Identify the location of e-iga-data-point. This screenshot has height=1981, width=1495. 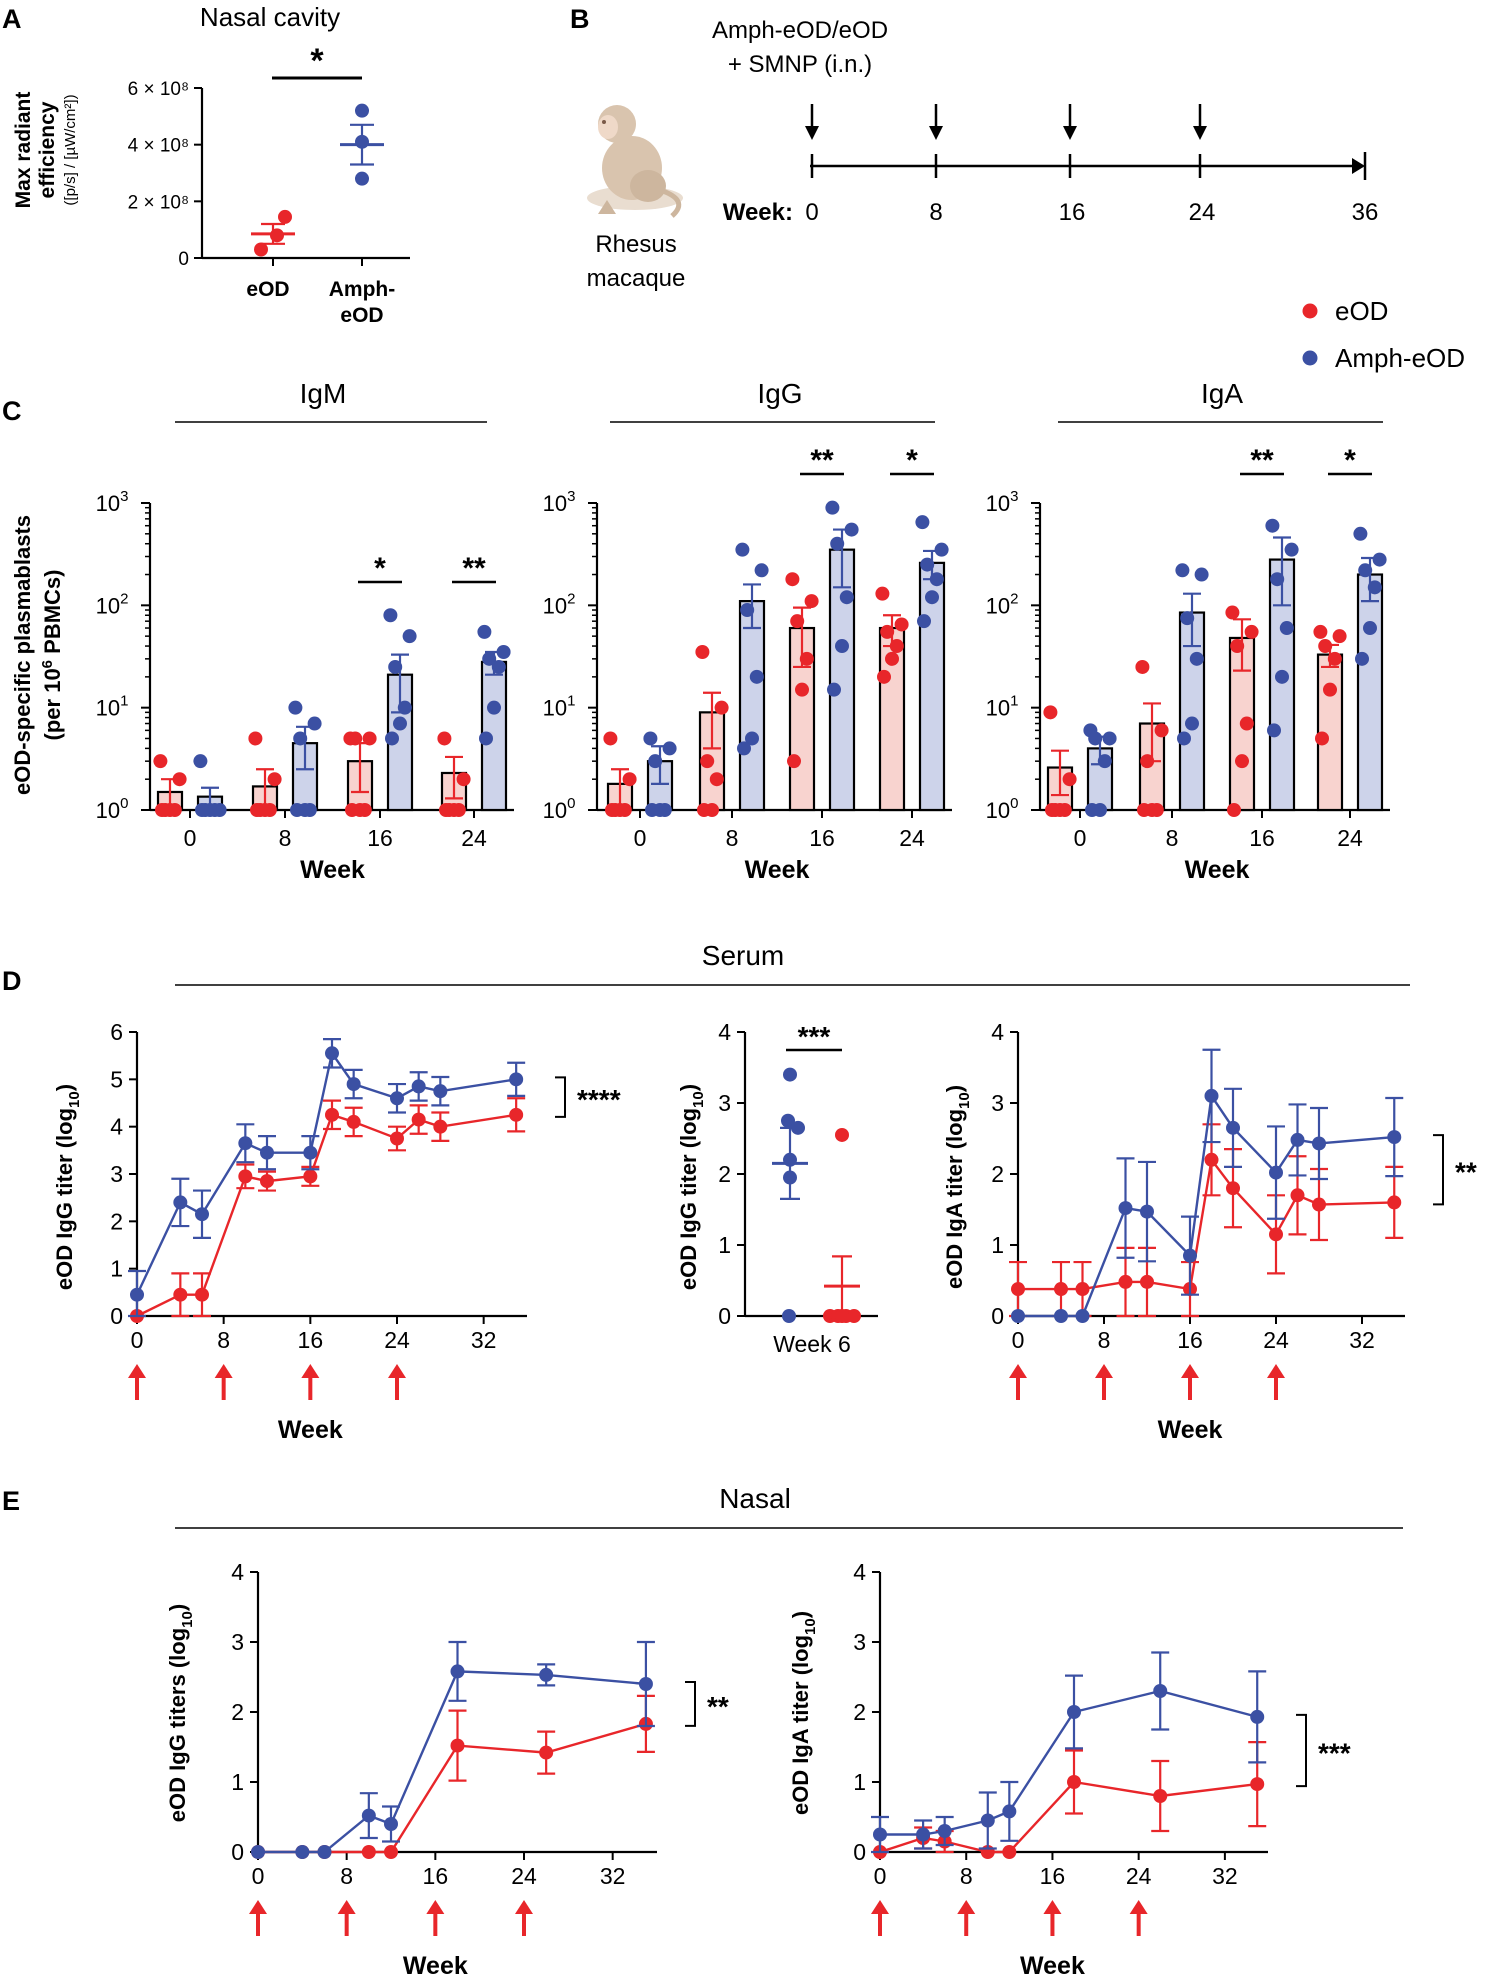
(944, 1831).